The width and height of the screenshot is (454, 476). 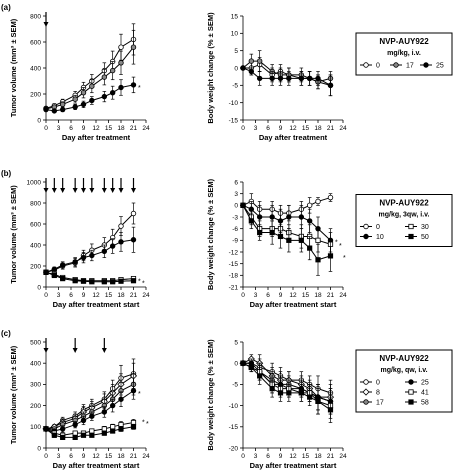 What do you see at coordinates (378, 383) in the screenshot?
I see `legend-label: 0` at bounding box center [378, 383].